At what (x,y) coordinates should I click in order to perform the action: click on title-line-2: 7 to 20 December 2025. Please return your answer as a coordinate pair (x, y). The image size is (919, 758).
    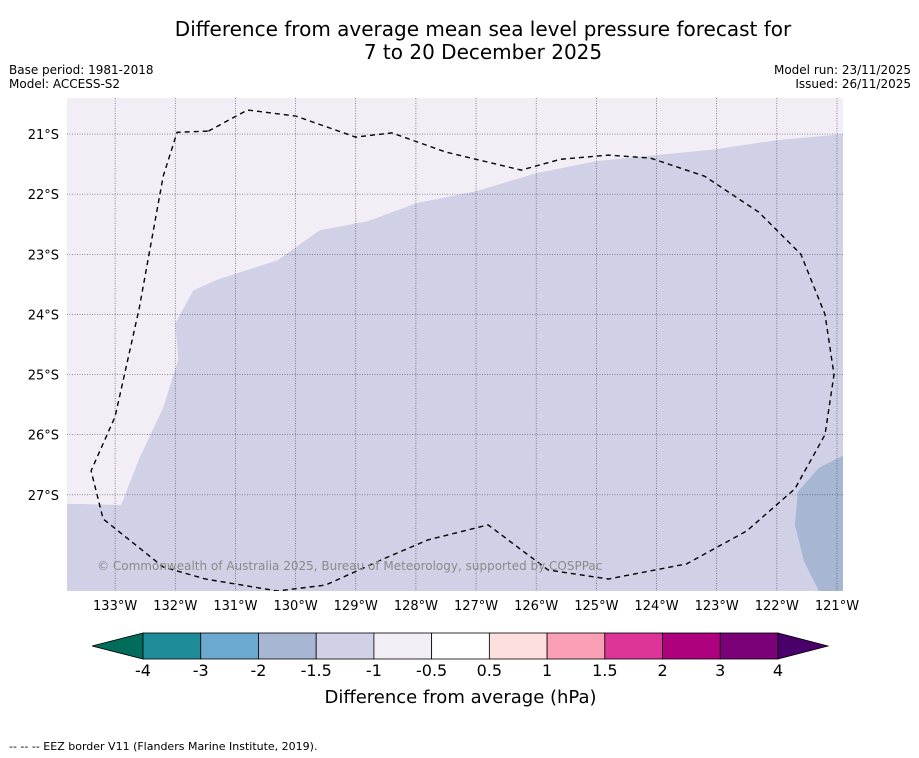
    Looking at the image, I should click on (483, 52).